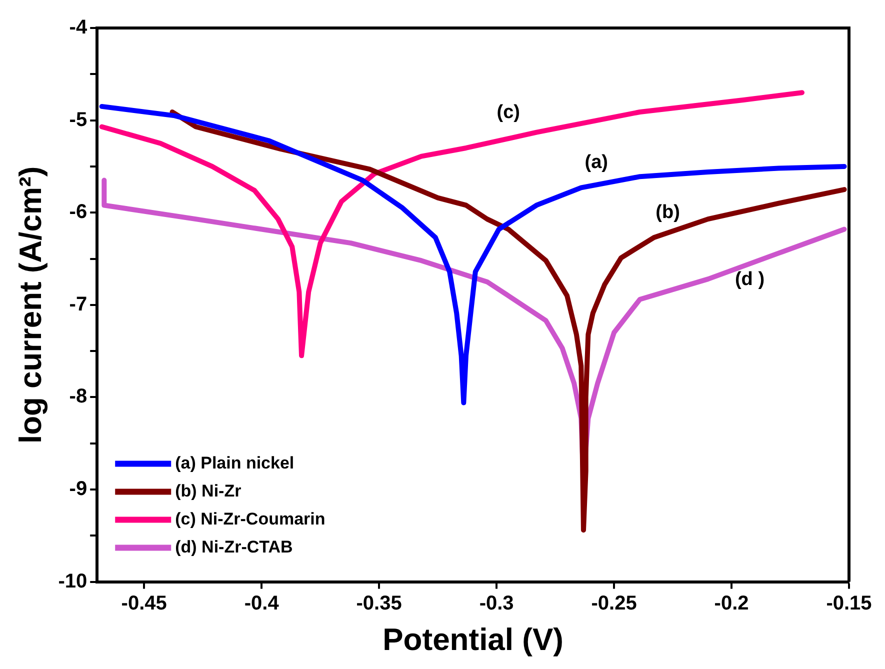 The height and width of the screenshot is (669, 885). What do you see at coordinates (78, 119) in the screenshot?
I see `y-tick-label: -5` at bounding box center [78, 119].